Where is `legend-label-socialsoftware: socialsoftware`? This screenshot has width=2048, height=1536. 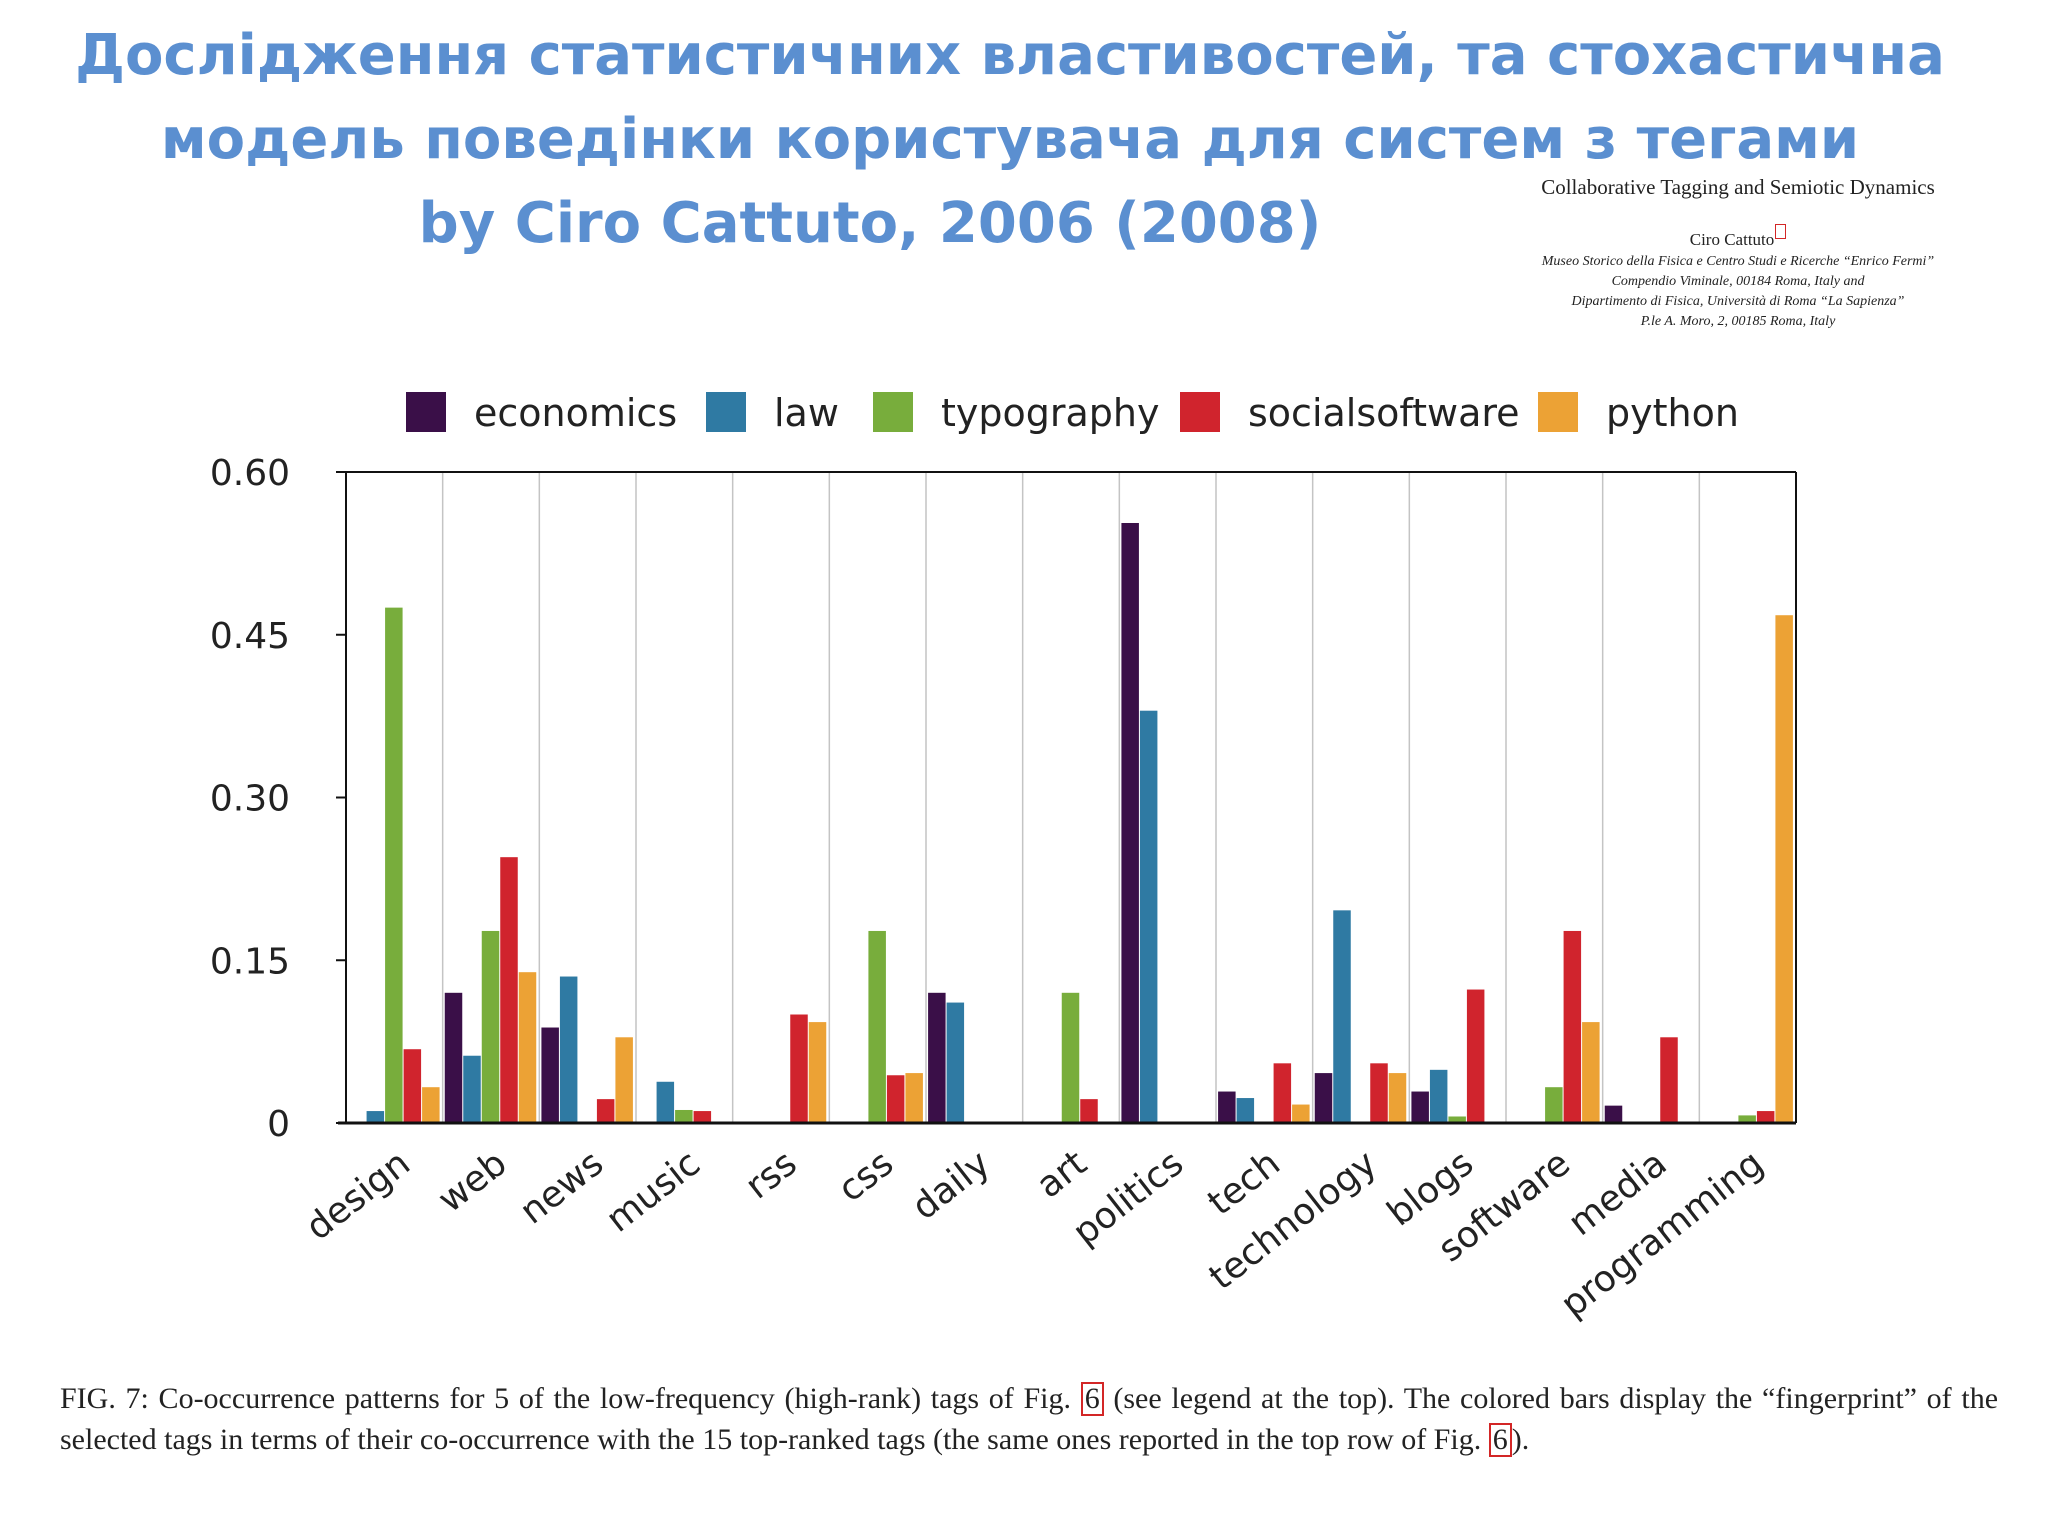 legend-label-socialsoftware: socialsoftware is located at coordinates (1384, 413).